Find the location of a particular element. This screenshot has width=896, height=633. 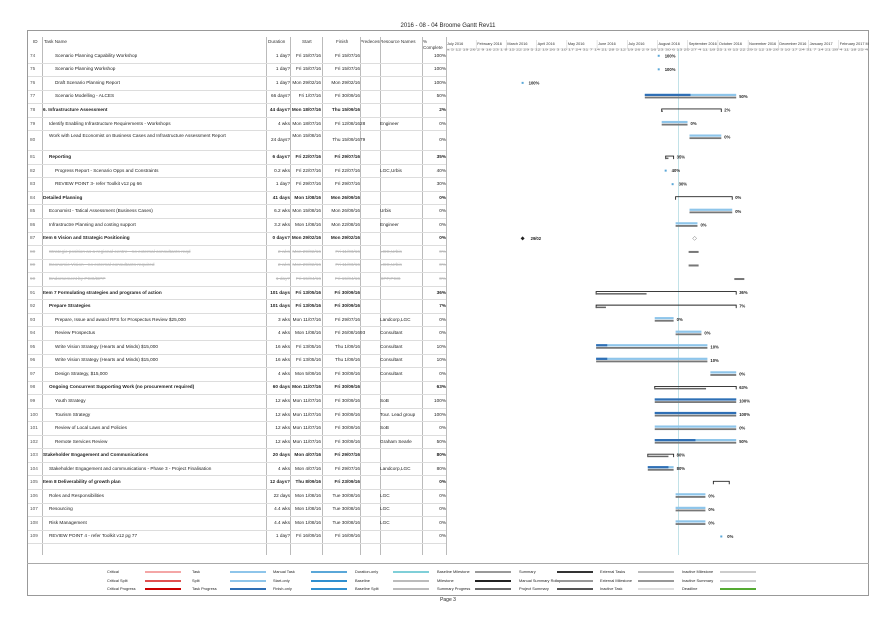

task-resources: Urbis is located at coordinates (385, 211).